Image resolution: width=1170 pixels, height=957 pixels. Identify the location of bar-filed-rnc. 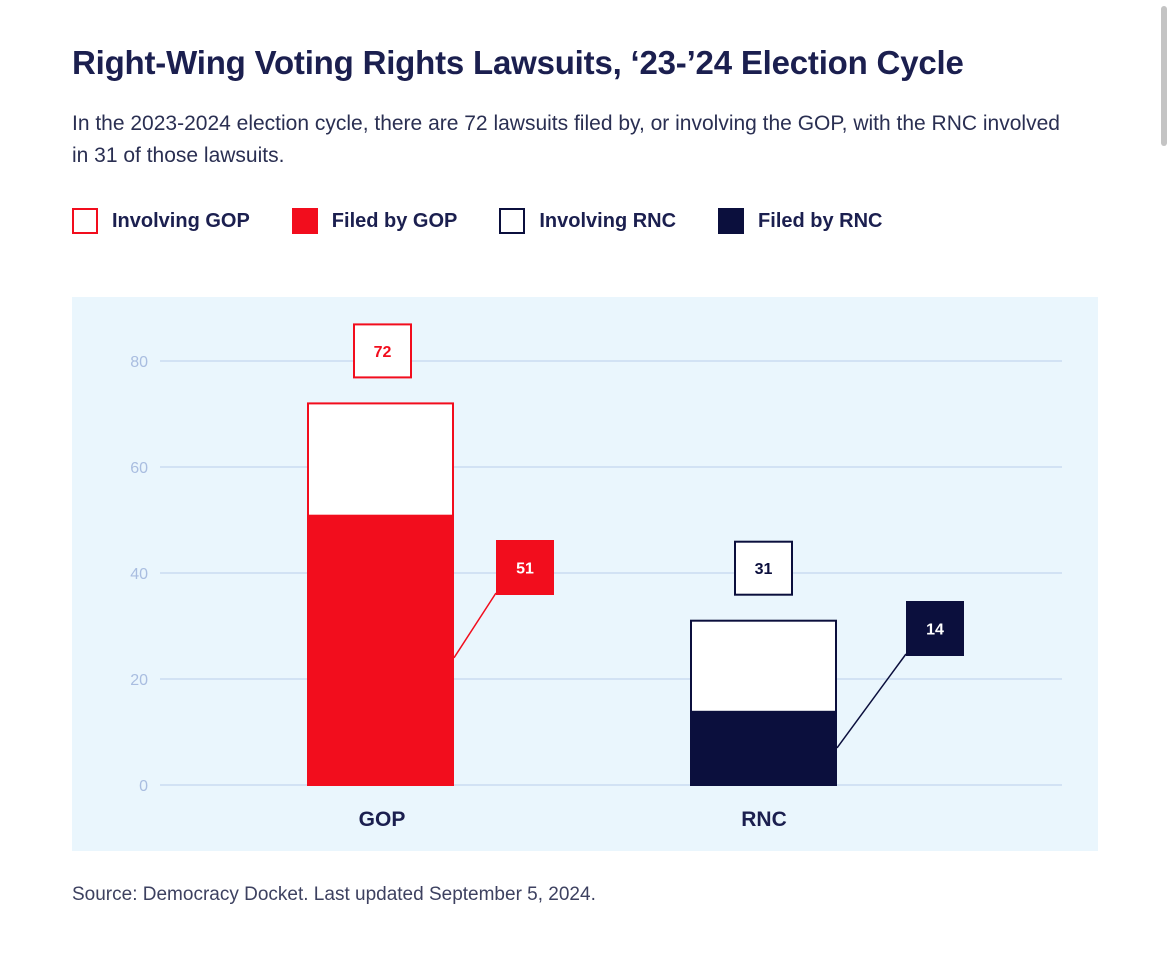
(763, 747).